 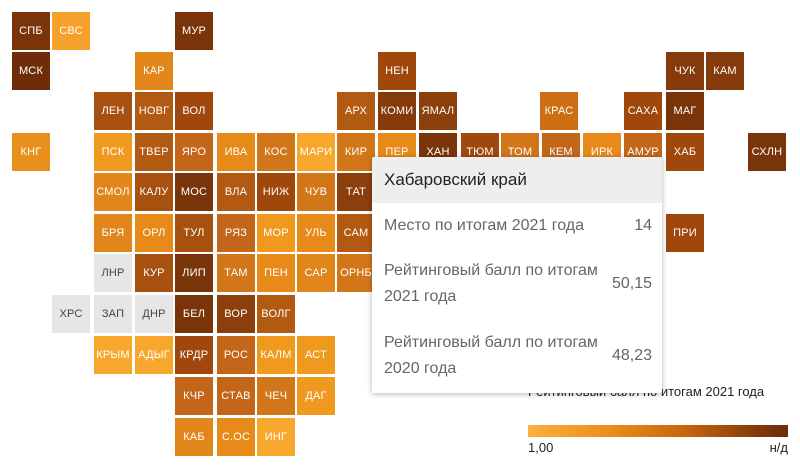 What do you see at coordinates (356, 111) in the screenshot?
I see `region-tile: АРХ` at bounding box center [356, 111].